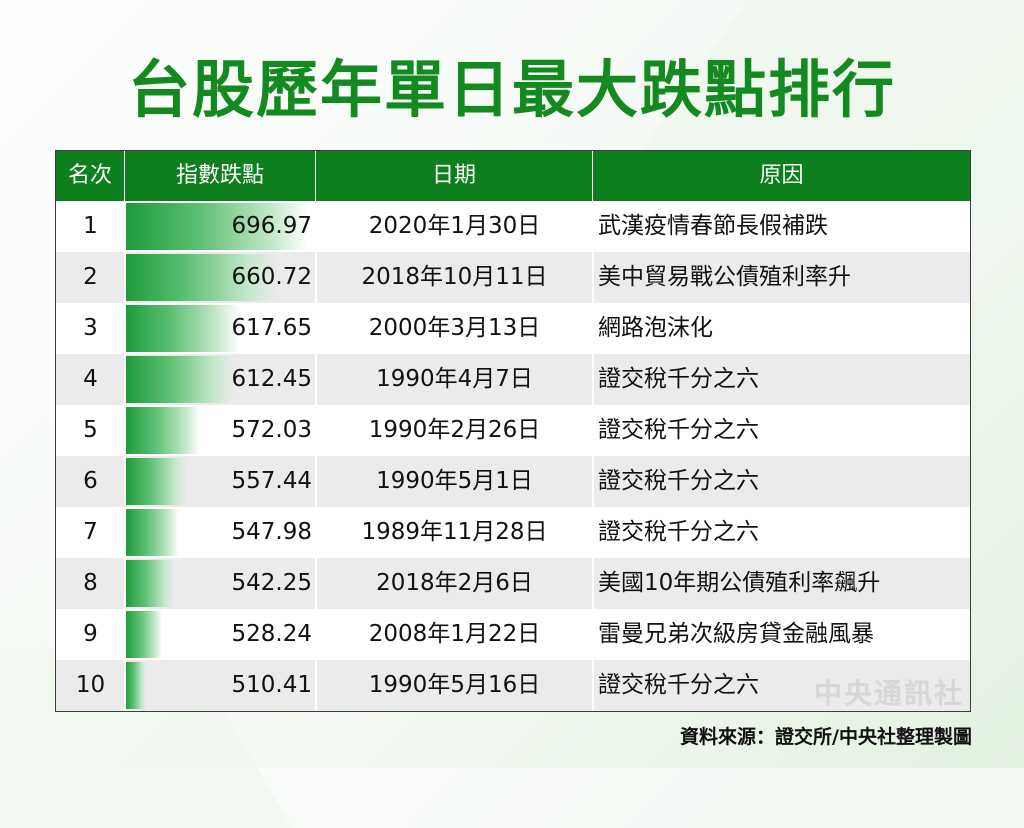 This screenshot has width=1024, height=828. I want to click on points-value: 572.03, so click(271, 430).